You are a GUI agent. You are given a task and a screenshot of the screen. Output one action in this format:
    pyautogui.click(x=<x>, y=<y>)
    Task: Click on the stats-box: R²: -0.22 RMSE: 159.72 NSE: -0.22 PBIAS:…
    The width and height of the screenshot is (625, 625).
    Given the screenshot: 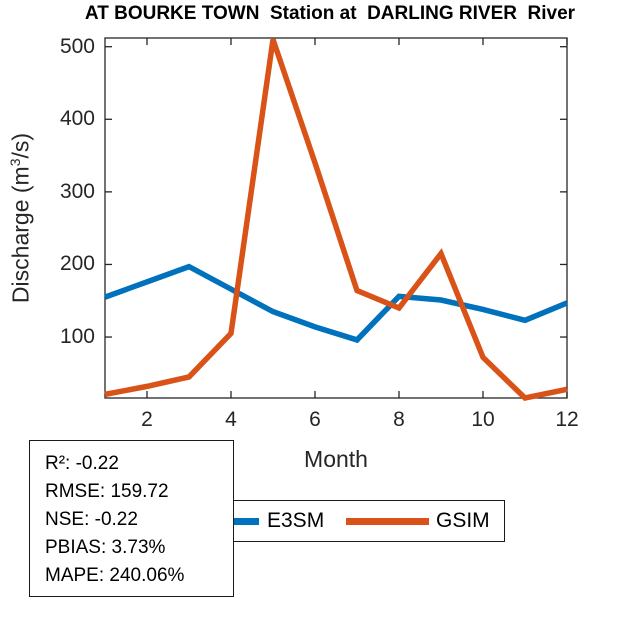 What is the action you would take?
    pyautogui.click(x=131, y=518)
    